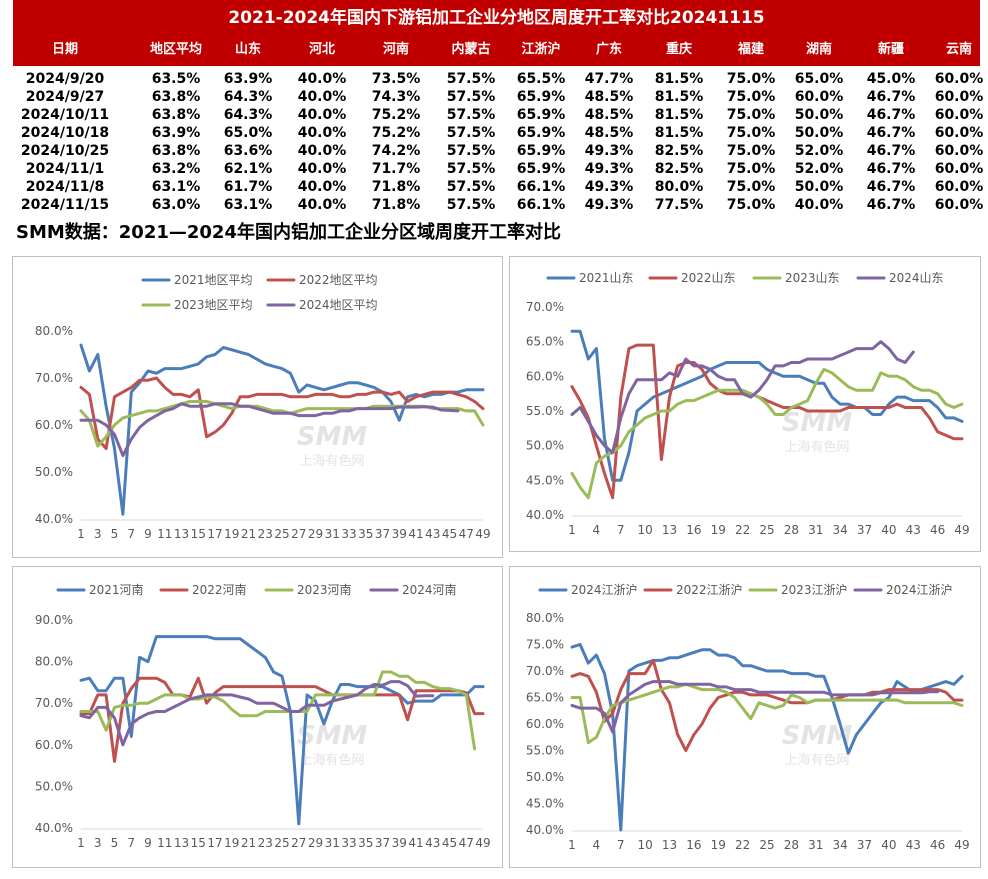 The height and width of the screenshot is (879, 988). I want to click on table-cell: 63.2%, so click(176, 169).